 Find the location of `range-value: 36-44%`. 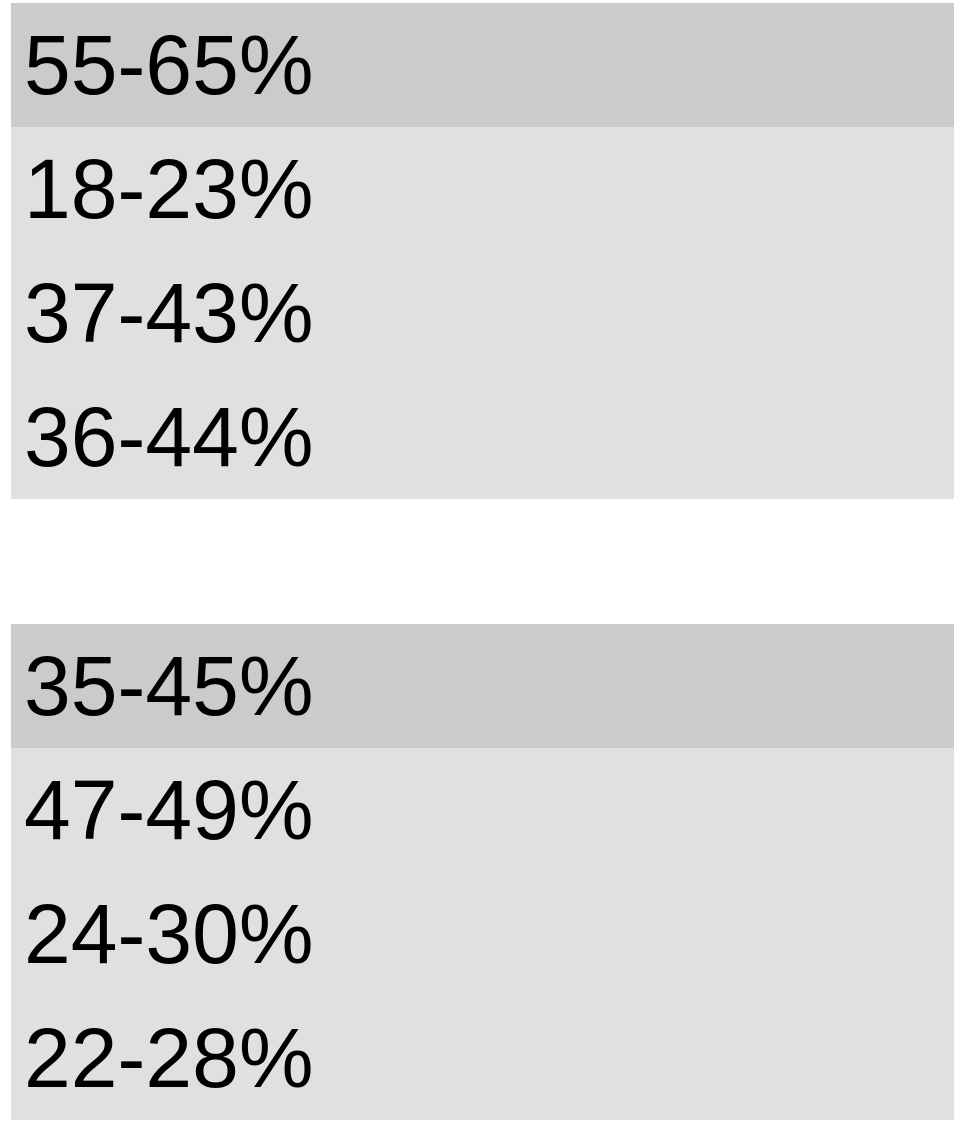

range-value: 36-44% is located at coordinates (169, 437).